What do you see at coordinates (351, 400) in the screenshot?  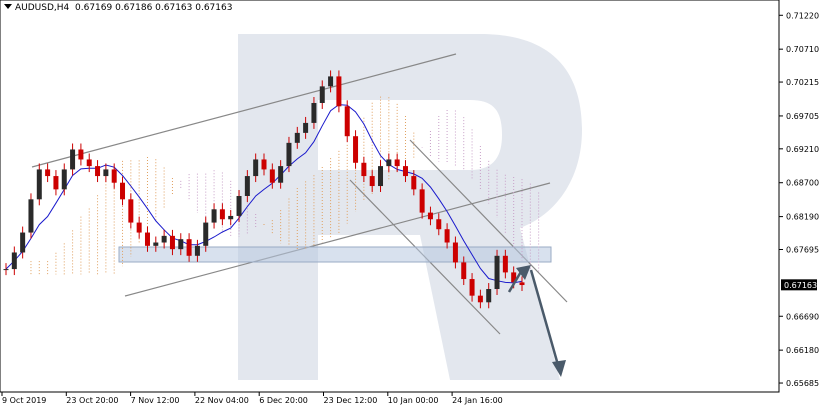 I see `x-tick-label: 23 Dec 12:00` at bounding box center [351, 400].